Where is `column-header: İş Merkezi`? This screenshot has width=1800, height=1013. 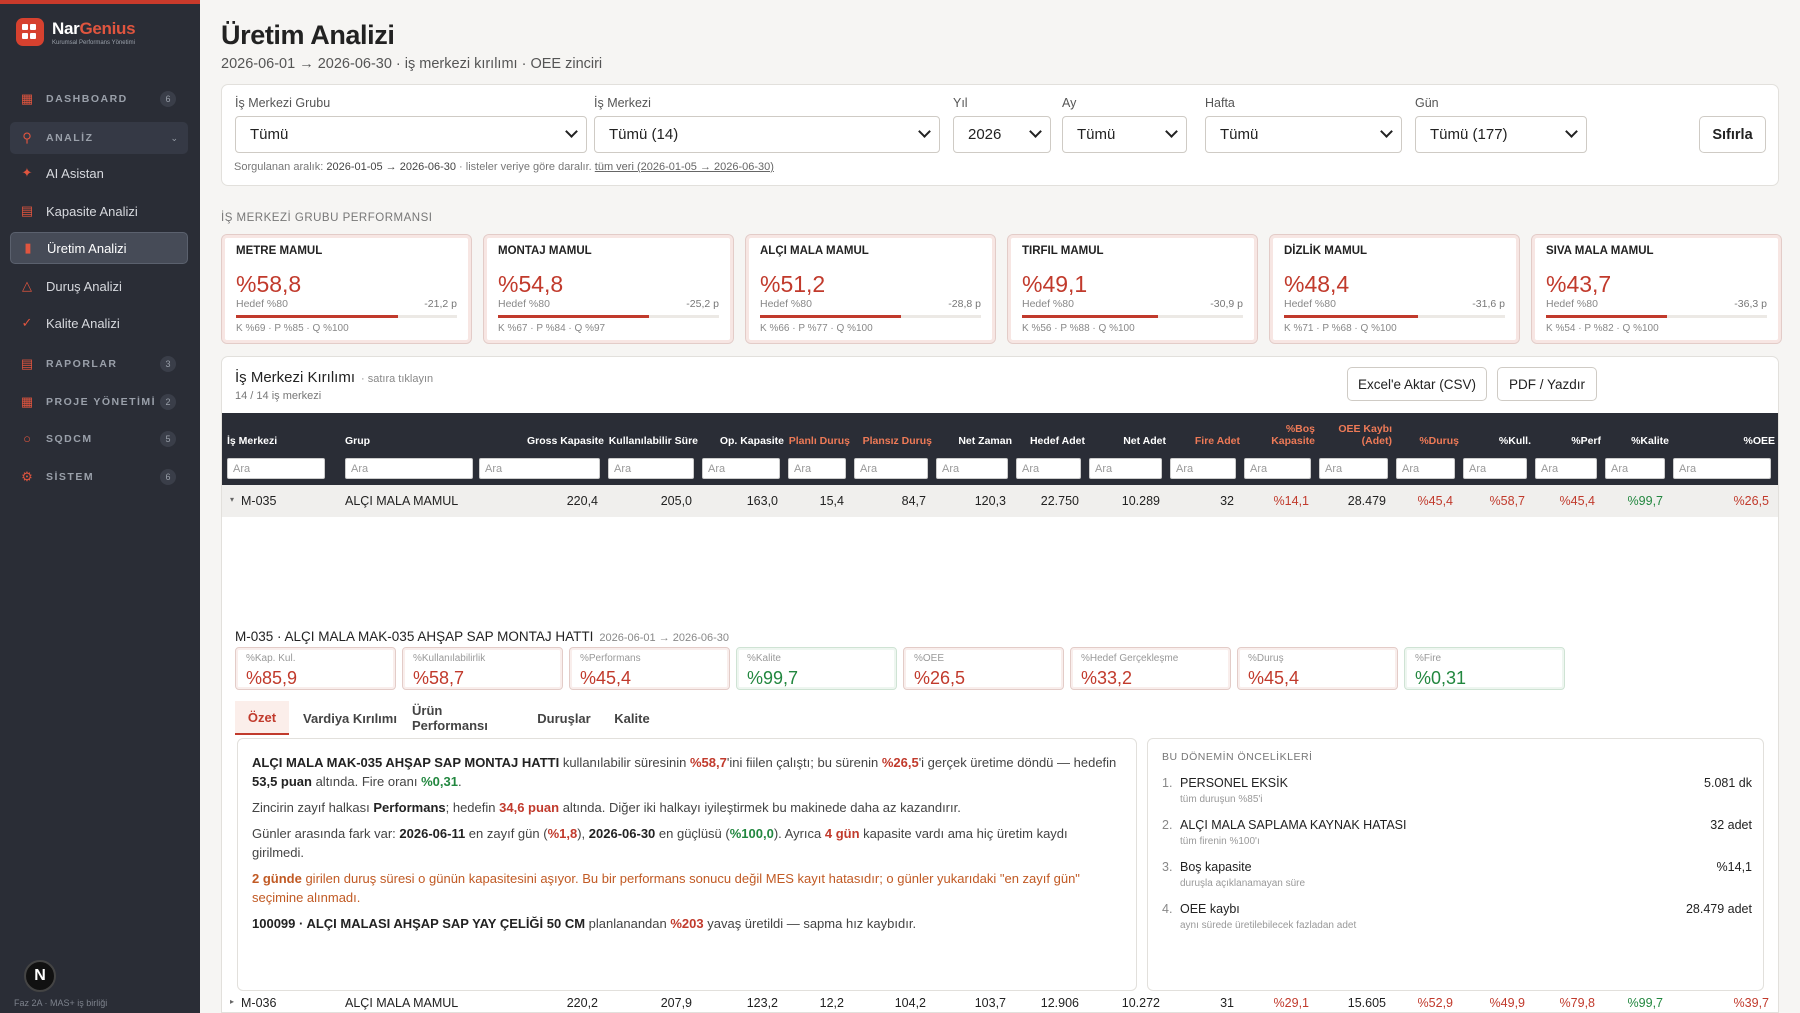 column-header: İş Merkezi is located at coordinates (252, 441).